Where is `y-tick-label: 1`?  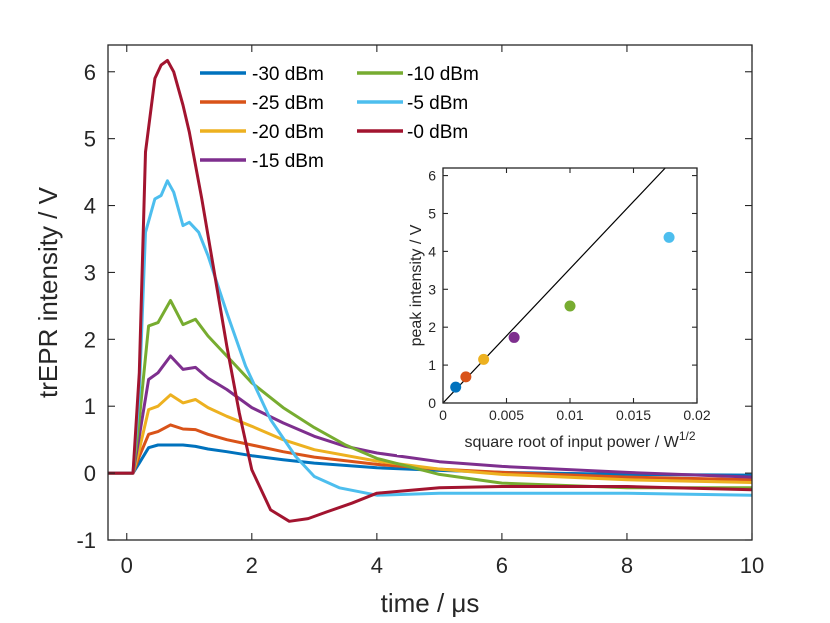 y-tick-label: 1 is located at coordinates (90, 406).